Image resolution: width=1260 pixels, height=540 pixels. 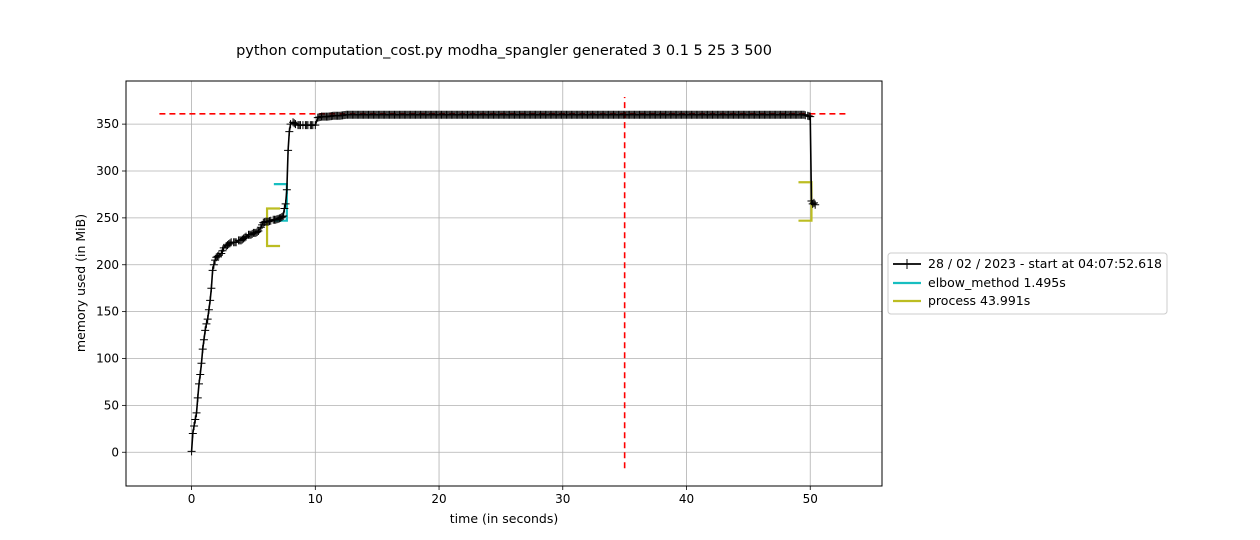 What do you see at coordinates (438, 499) in the screenshot?
I see `x-tick-label: 20` at bounding box center [438, 499].